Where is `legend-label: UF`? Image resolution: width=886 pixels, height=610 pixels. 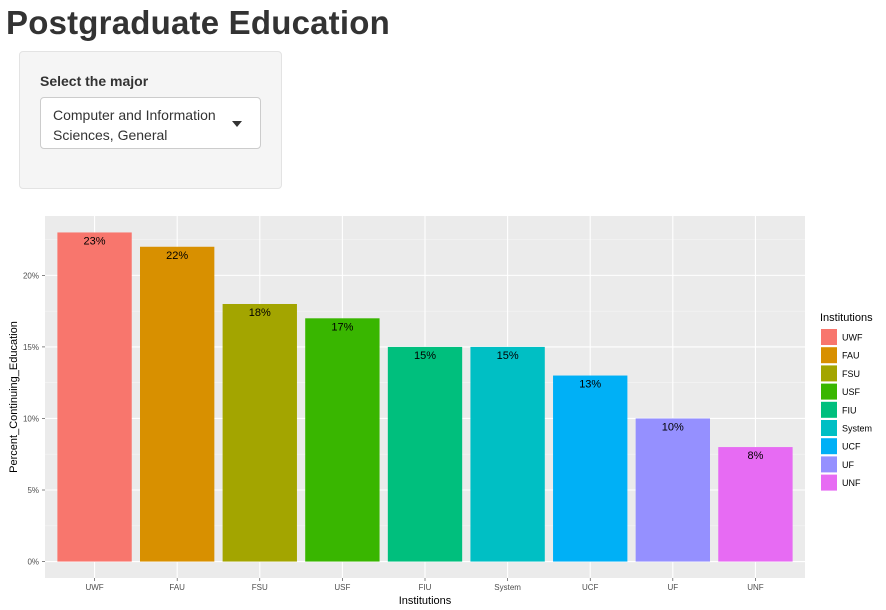 legend-label: UF is located at coordinates (848, 465).